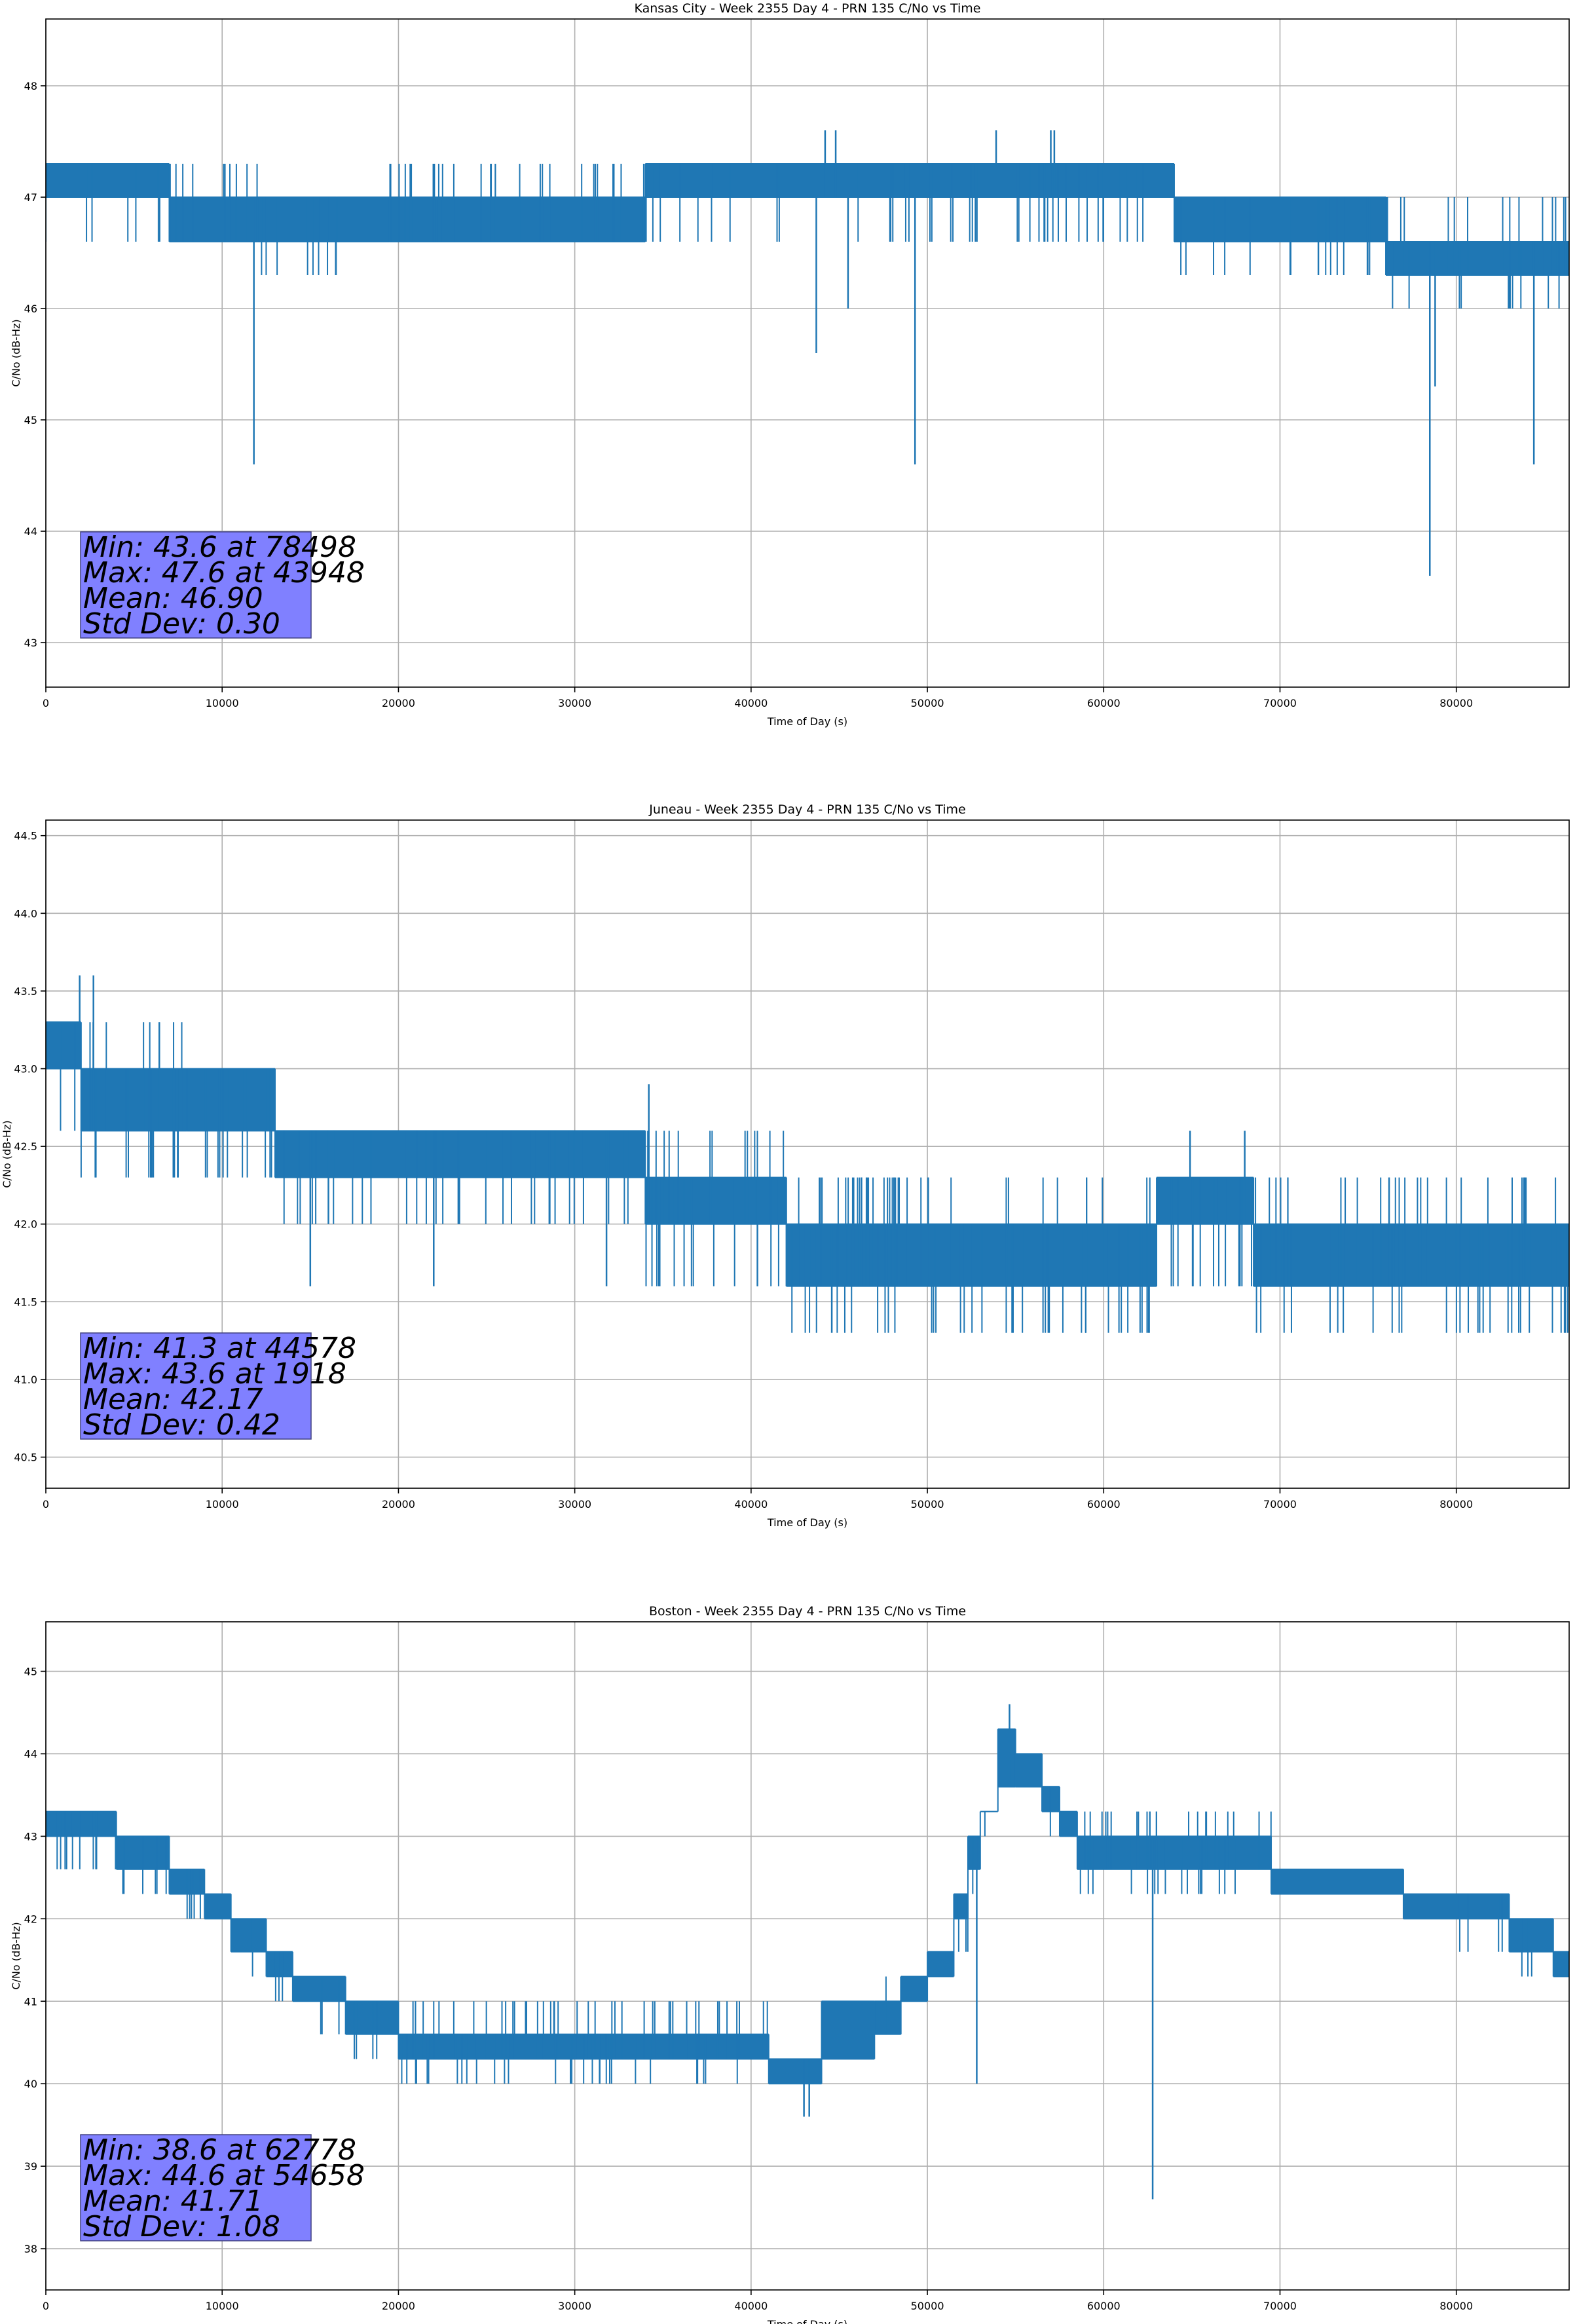 The height and width of the screenshot is (2324, 1577). What do you see at coordinates (30, 86) in the screenshot?
I see `y-tick-label: 48` at bounding box center [30, 86].